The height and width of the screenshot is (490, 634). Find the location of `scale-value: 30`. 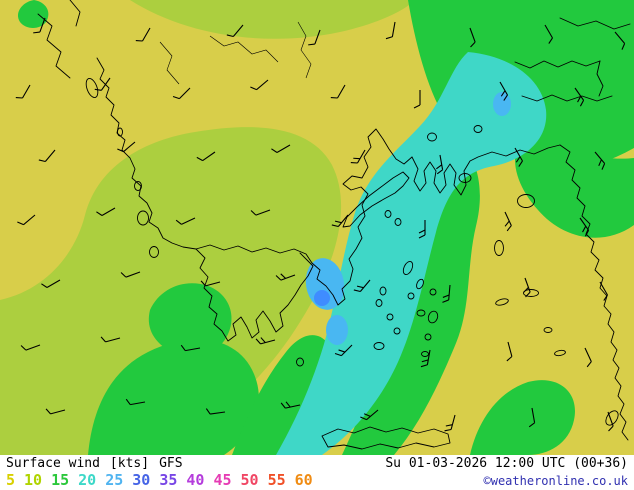

scale-value: 30 is located at coordinates (141, 480).